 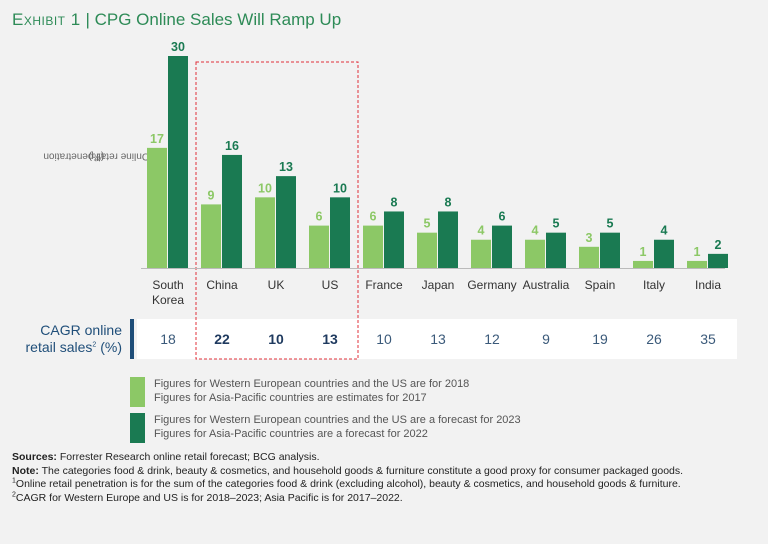 What do you see at coordinates (137, 428) in the screenshot?
I see `legend-swatch-dark` at bounding box center [137, 428].